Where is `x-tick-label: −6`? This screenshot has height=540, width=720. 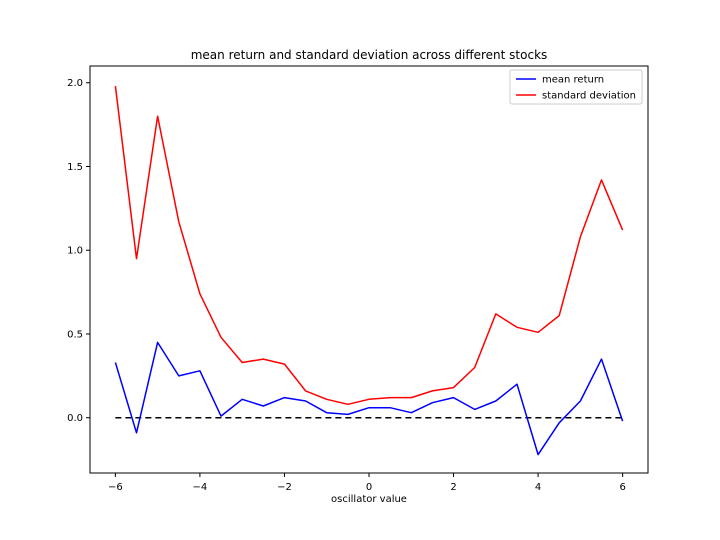
x-tick-label: −6 is located at coordinates (115, 487).